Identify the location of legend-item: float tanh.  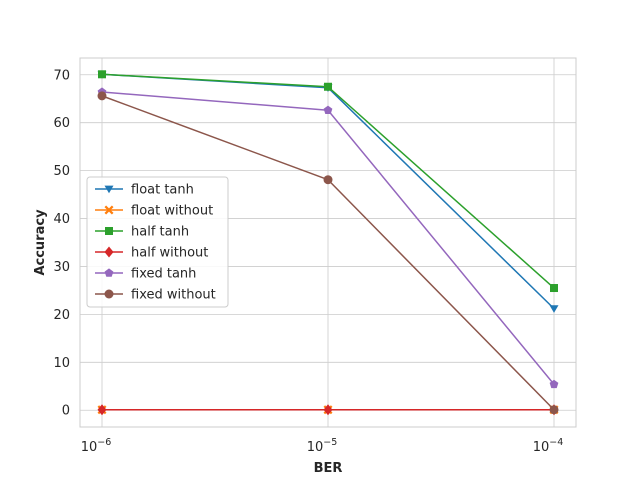
(144, 190).